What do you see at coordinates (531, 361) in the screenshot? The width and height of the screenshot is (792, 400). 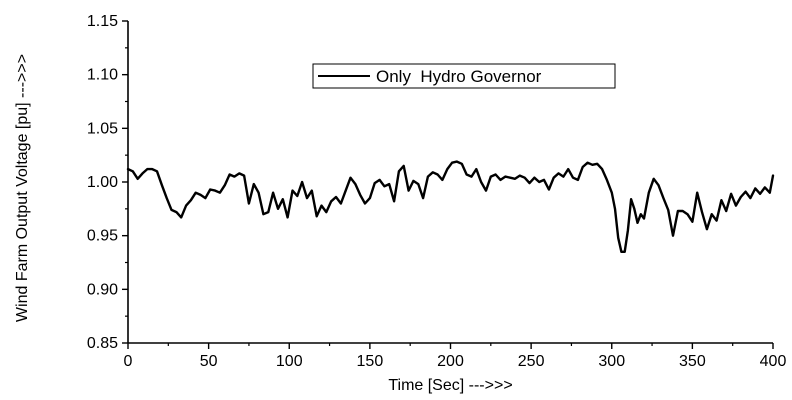 I see `x-tick-label: 250` at bounding box center [531, 361].